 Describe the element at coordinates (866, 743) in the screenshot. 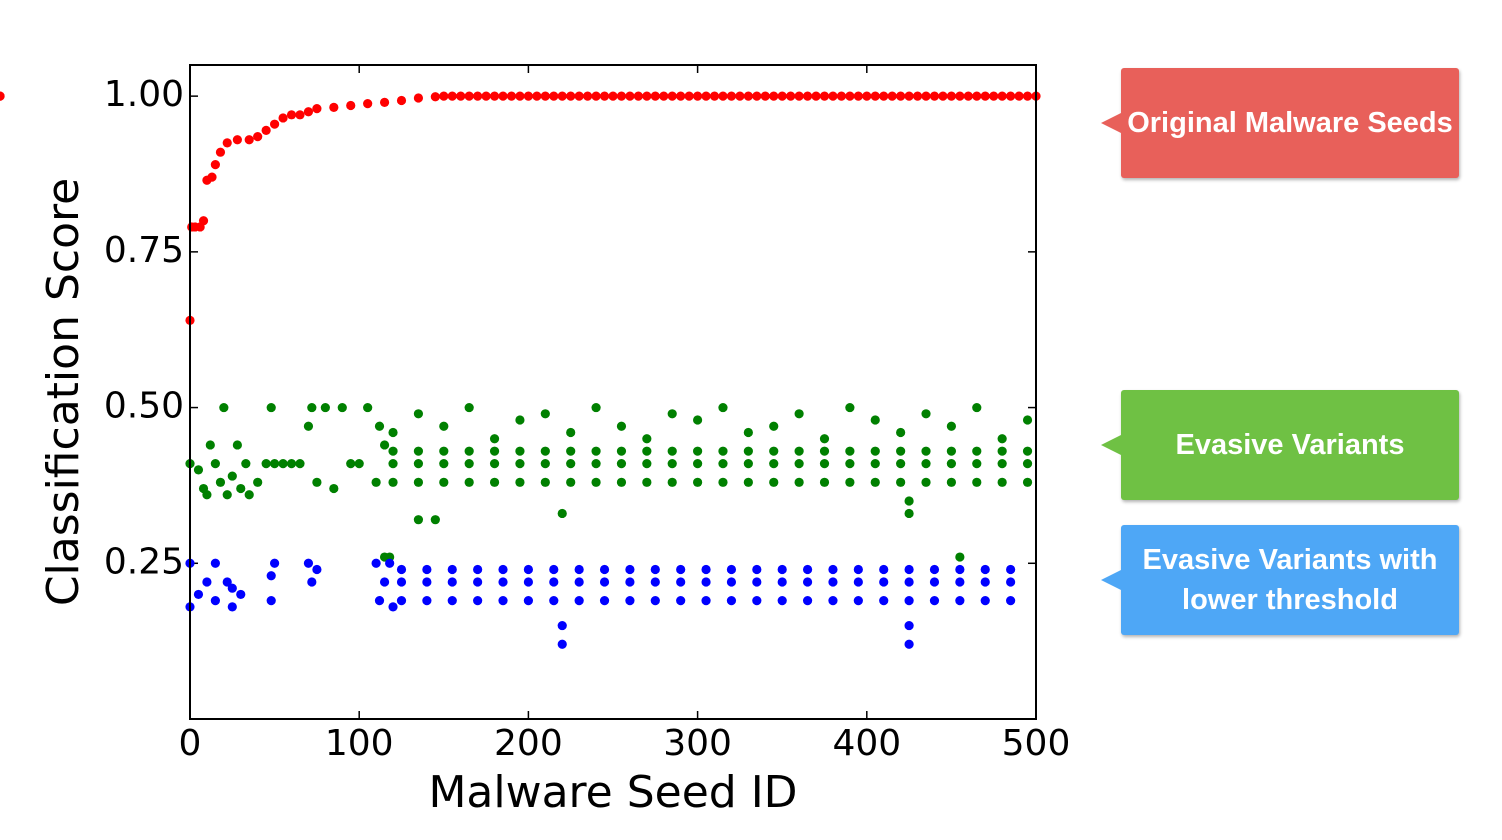

I see `x-tick-label: 400` at that location.